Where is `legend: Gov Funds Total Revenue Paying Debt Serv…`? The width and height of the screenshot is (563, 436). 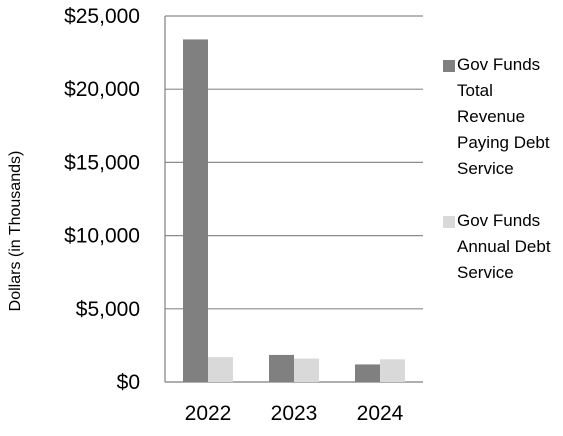
legend: Gov Funds Total Revenue Paying Debt Serv… is located at coordinates (502, 169).